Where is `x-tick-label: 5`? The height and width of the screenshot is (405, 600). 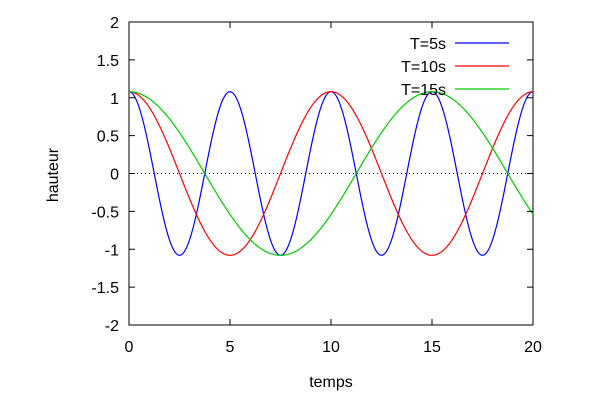 x-tick-label: 5 is located at coordinates (230, 347).